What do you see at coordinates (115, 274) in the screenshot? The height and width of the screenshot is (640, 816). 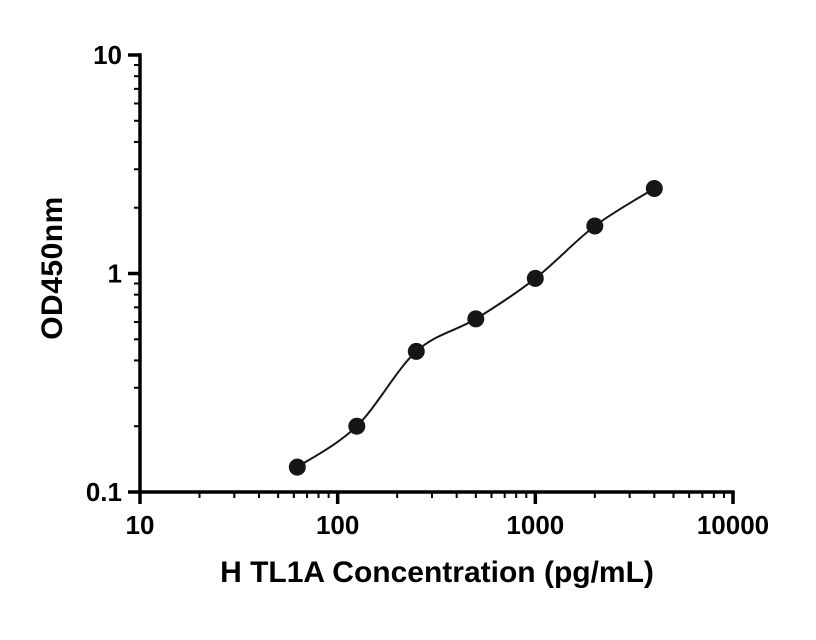 I see `y-tick-label: 1` at bounding box center [115, 274].